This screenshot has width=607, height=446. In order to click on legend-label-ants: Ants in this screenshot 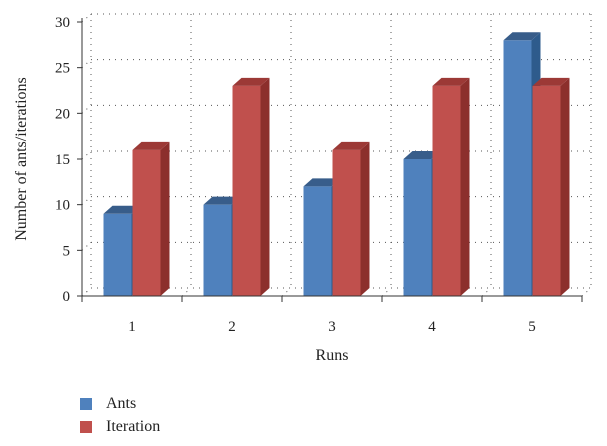, I will do `click(121, 403)`.